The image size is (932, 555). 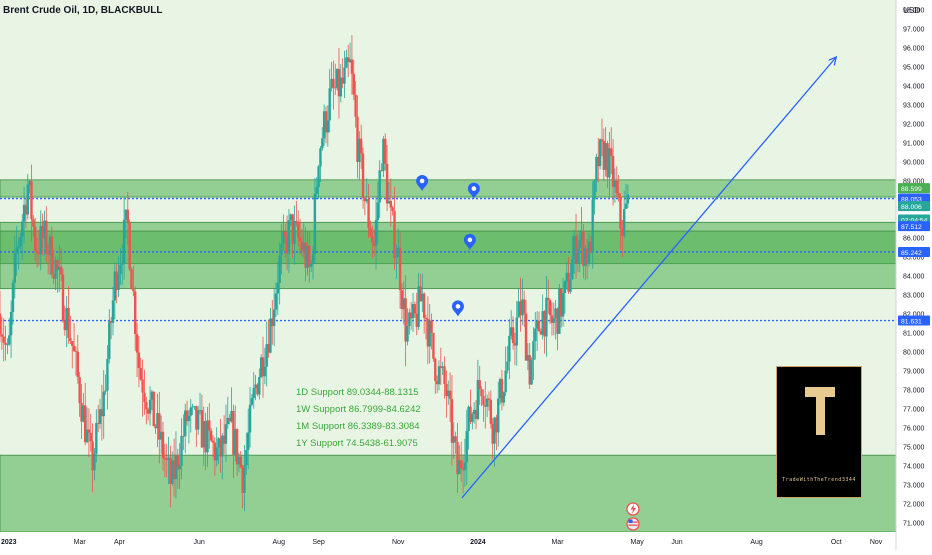 I want to click on logo-caption: TradeWithTheTrend3344, so click(x=819, y=480).